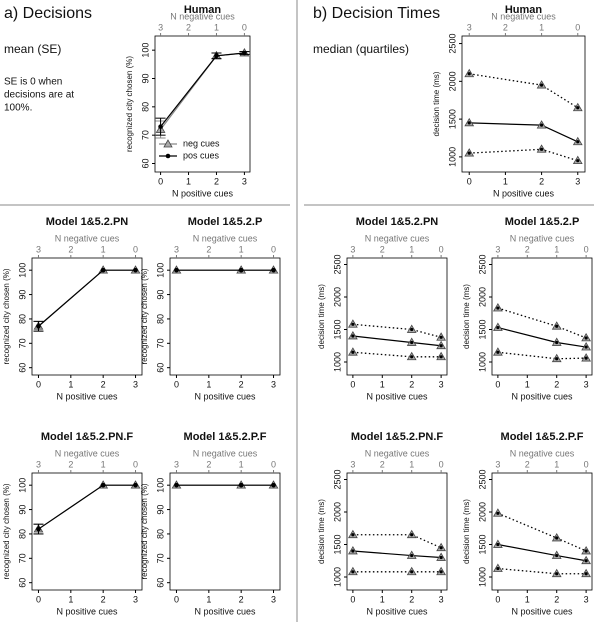 The image size is (594, 622). What do you see at coordinates (482, 544) in the screenshot?
I see `y-tick-label: 1500` at bounding box center [482, 544].